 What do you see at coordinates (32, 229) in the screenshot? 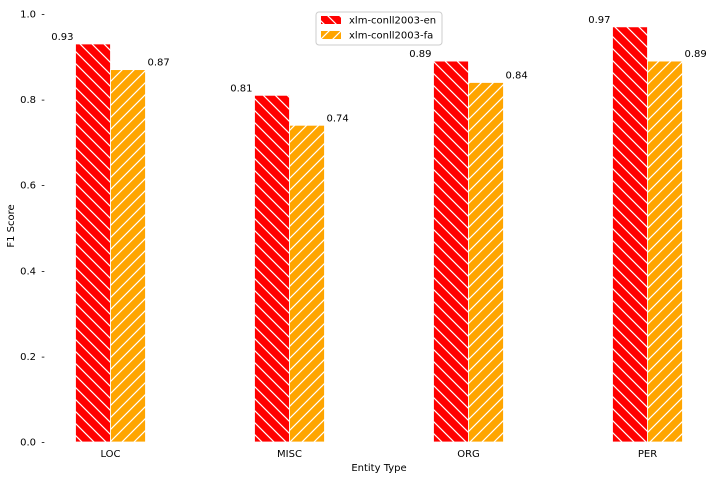
I see `y-axis: 0.0 -0.2 -0.4 -0.6 -0.8 -1.0-` at bounding box center [32, 229].